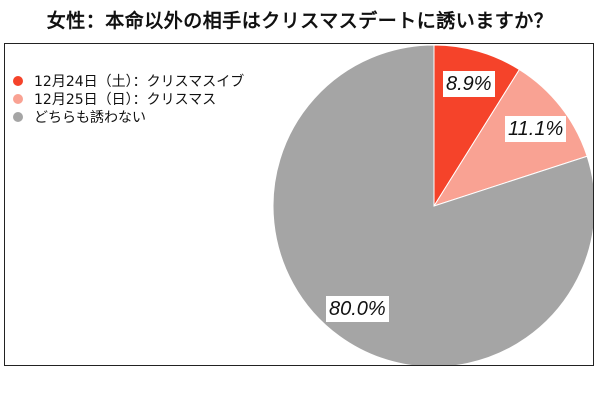  I want to click on legend-label: 12月25日（日）：クリスマス, so click(125, 100).